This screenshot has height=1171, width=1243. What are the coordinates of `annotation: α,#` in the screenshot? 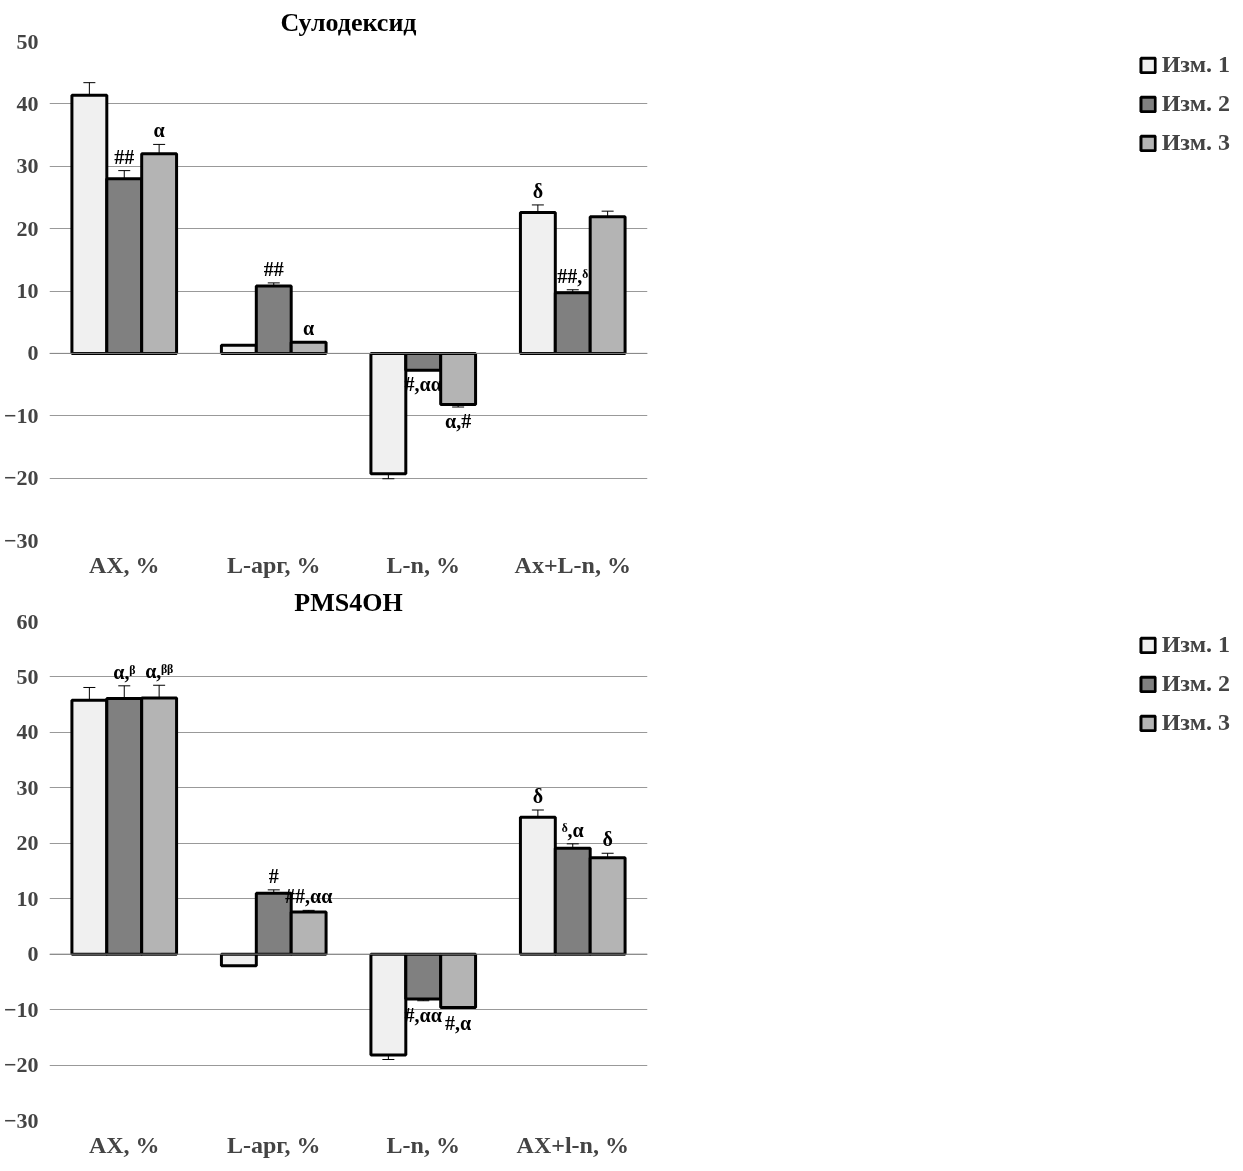 It's located at (458, 421).